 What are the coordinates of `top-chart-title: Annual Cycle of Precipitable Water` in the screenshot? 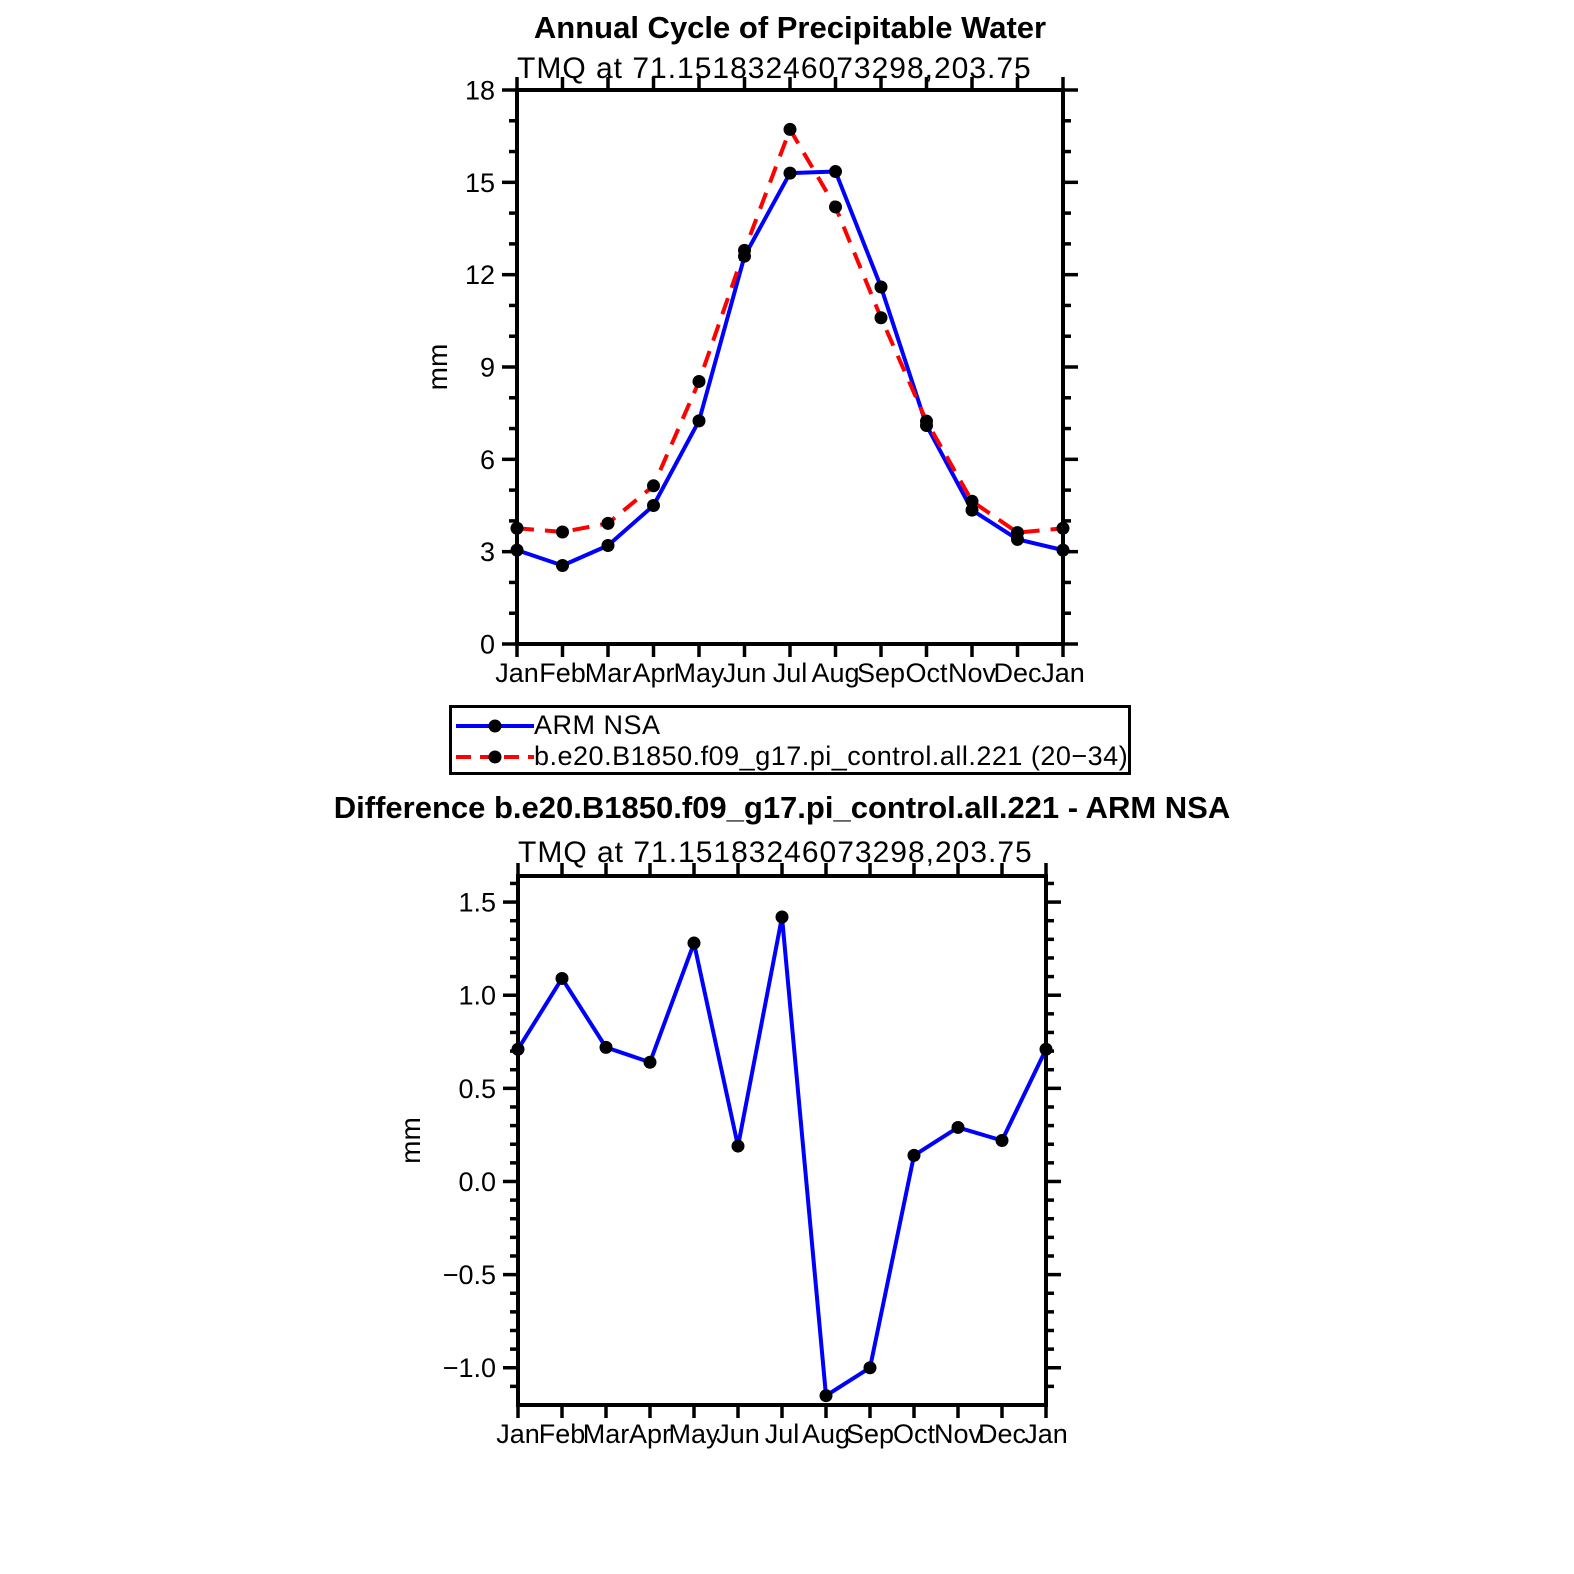 It's located at (790, 27).